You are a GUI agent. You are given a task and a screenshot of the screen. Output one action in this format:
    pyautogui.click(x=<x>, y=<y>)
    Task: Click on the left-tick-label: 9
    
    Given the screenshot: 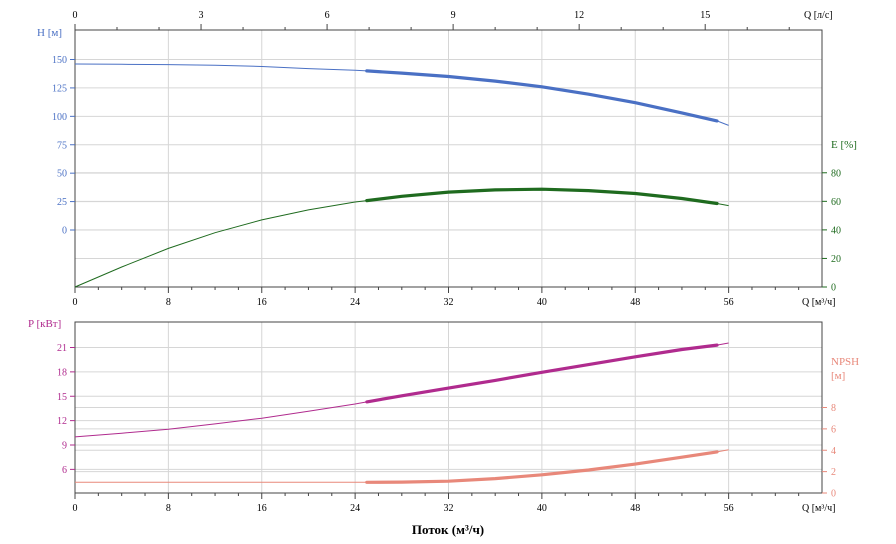 What is the action you would take?
    pyautogui.click(x=64, y=446)
    